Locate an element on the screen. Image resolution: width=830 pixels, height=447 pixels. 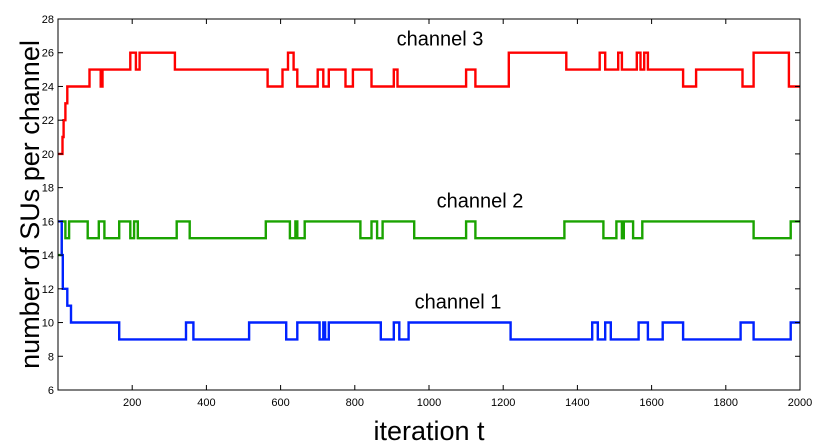
y-tick-label: 20 is located at coordinates (48, 155).